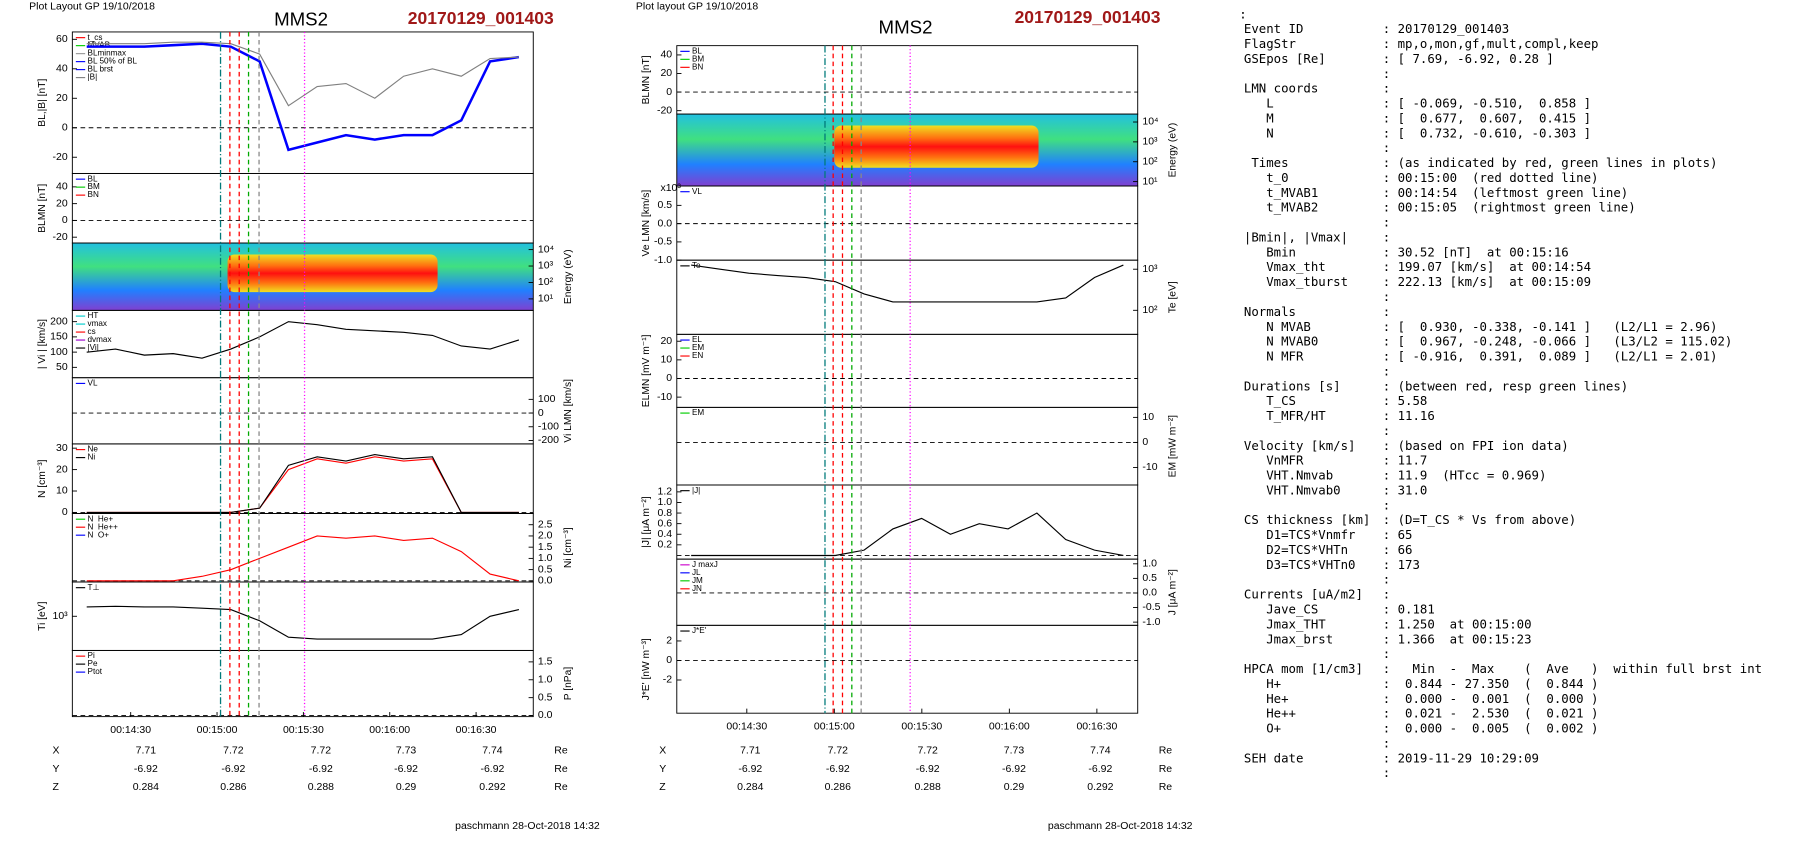 The height and width of the screenshot is (841, 1804). Describe the element at coordinates (665, 534) in the screenshot. I see `tick-label: 0.4` at that location.